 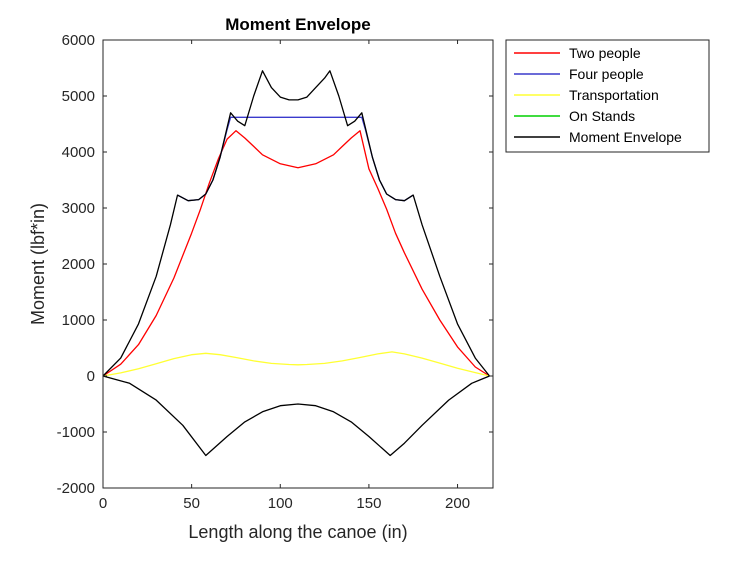 What do you see at coordinates (38, 264) in the screenshot?
I see `y-axis-label: Moment (lbf*in)` at bounding box center [38, 264].